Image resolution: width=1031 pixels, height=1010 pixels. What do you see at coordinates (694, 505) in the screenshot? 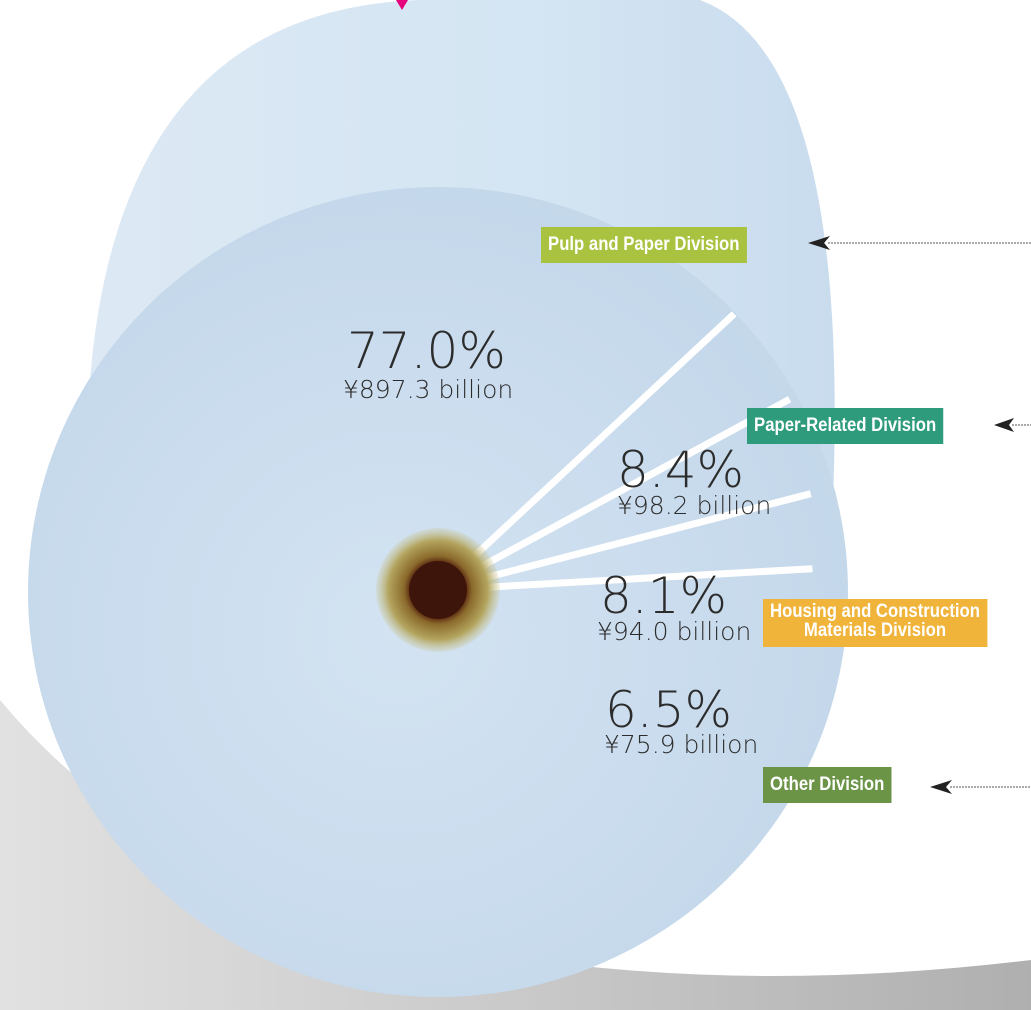
I see `amt-paperrel: ¥98.2 billion` at bounding box center [694, 505].